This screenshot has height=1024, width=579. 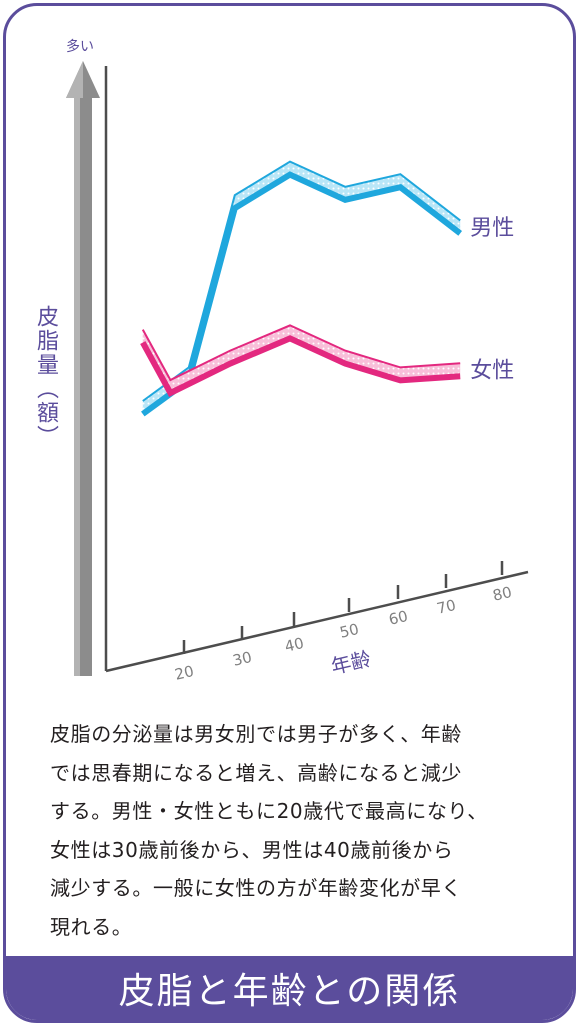 What do you see at coordinates (80, 46) in the screenshot?
I see `y-axis-top-label: 多い` at bounding box center [80, 46].